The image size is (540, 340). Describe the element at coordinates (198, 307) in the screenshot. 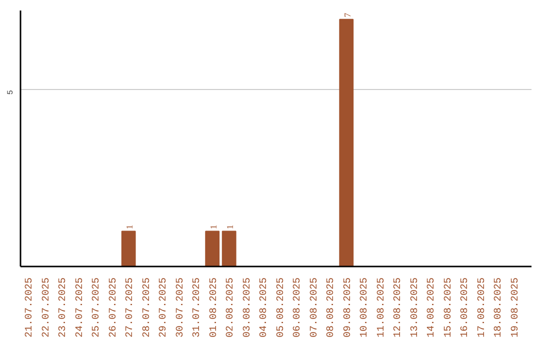

I see `x-tick-label: 31.07.2025` at that location.